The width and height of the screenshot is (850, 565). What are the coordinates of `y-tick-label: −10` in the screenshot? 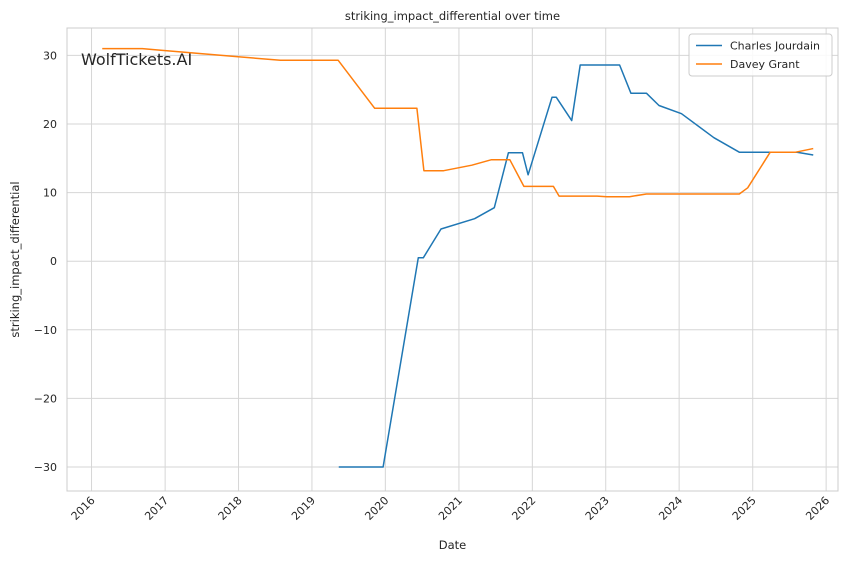 It's located at (45, 330).